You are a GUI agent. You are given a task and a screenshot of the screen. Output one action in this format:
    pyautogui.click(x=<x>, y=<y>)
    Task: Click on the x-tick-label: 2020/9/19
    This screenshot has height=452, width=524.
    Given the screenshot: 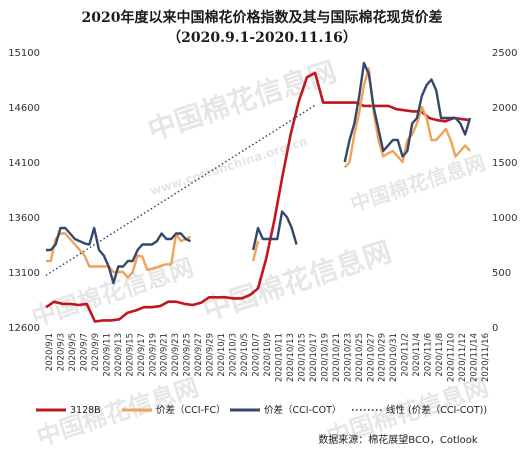 What is the action you would take?
    pyautogui.click(x=153, y=355)
    